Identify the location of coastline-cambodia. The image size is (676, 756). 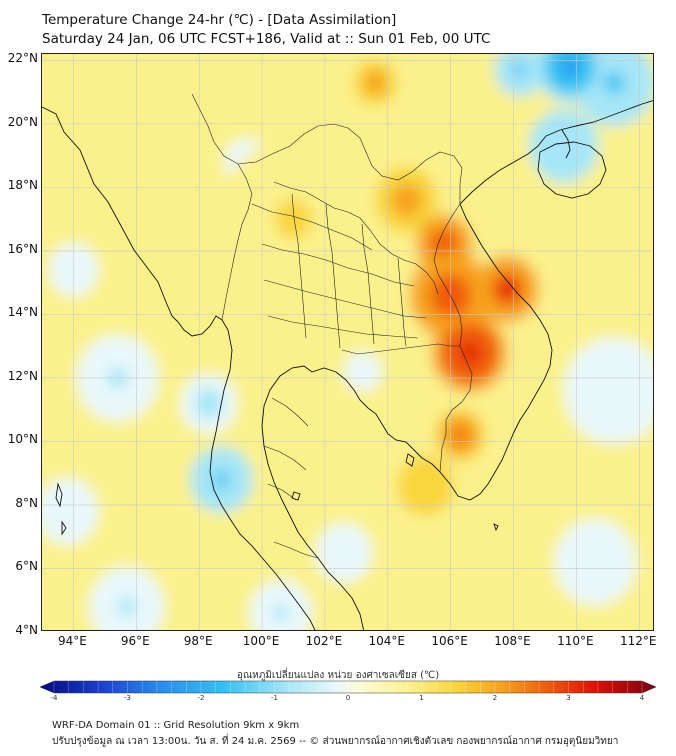
(404, 440).